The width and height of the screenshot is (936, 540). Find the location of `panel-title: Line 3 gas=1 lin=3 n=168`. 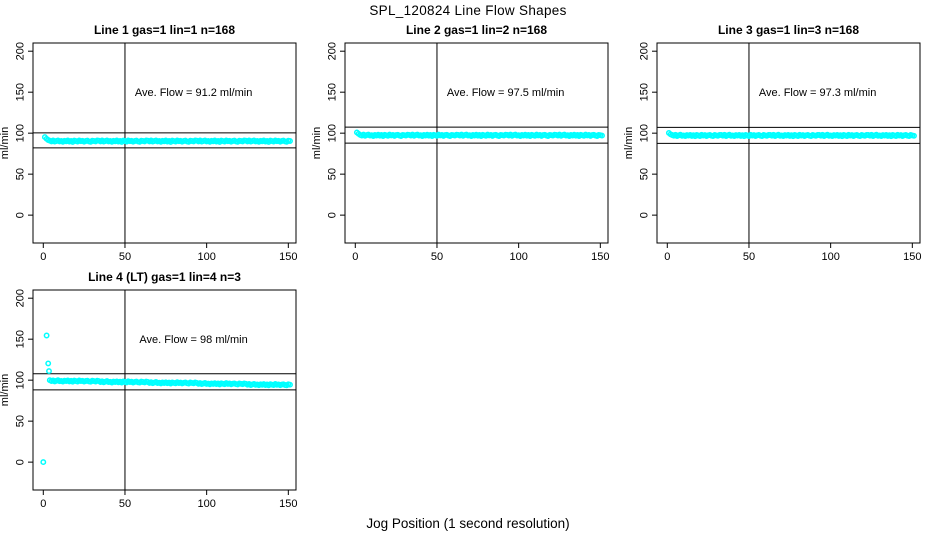

panel-title: Line 3 gas=1 lin=3 n=168 is located at coordinates (788, 30).